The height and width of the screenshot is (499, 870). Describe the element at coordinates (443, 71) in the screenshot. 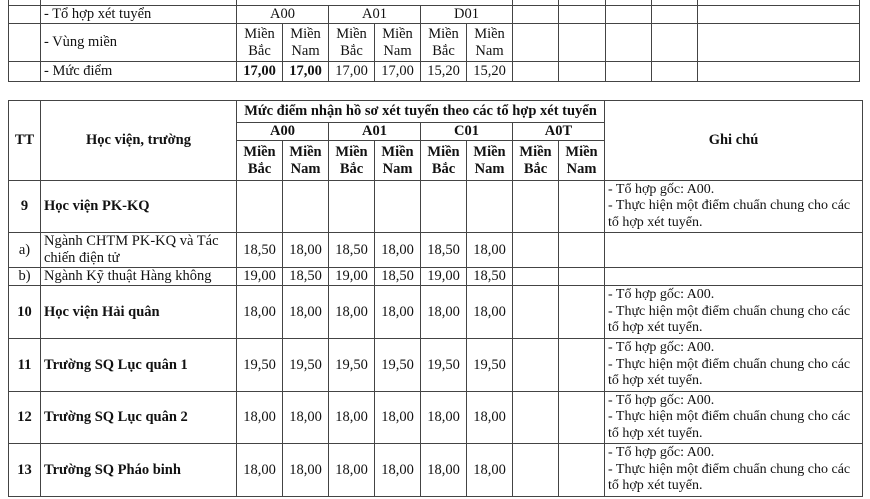

I see `score-cell: 15,20` at that location.